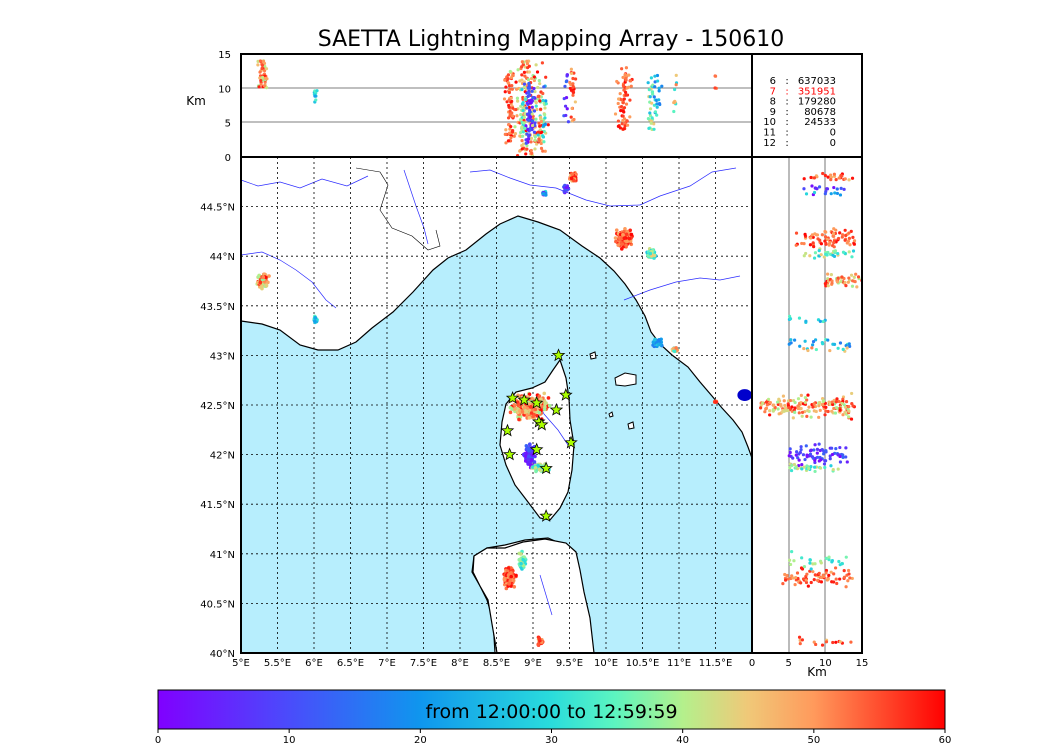  What do you see at coordinates (551, 39) in the screenshot?
I see `chart-title: SAETTA Lightning Mapping Array - 150610` at bounding box center [551, 39].